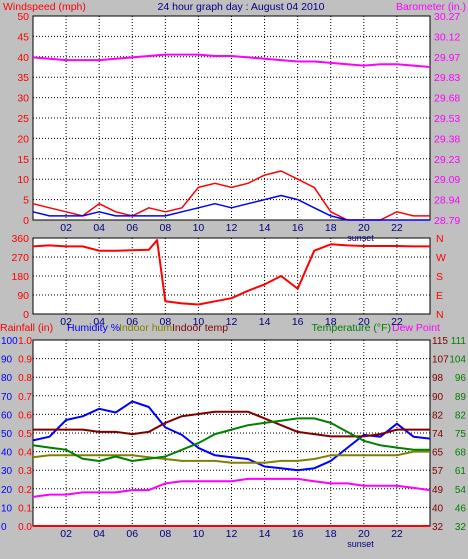 The height and width of the screenshot is (559, 468). What do you see at coordinates (447, 180) in the screenshot?
I see `barometer-tick-label: 29.09` at bounding box center [447, 180].